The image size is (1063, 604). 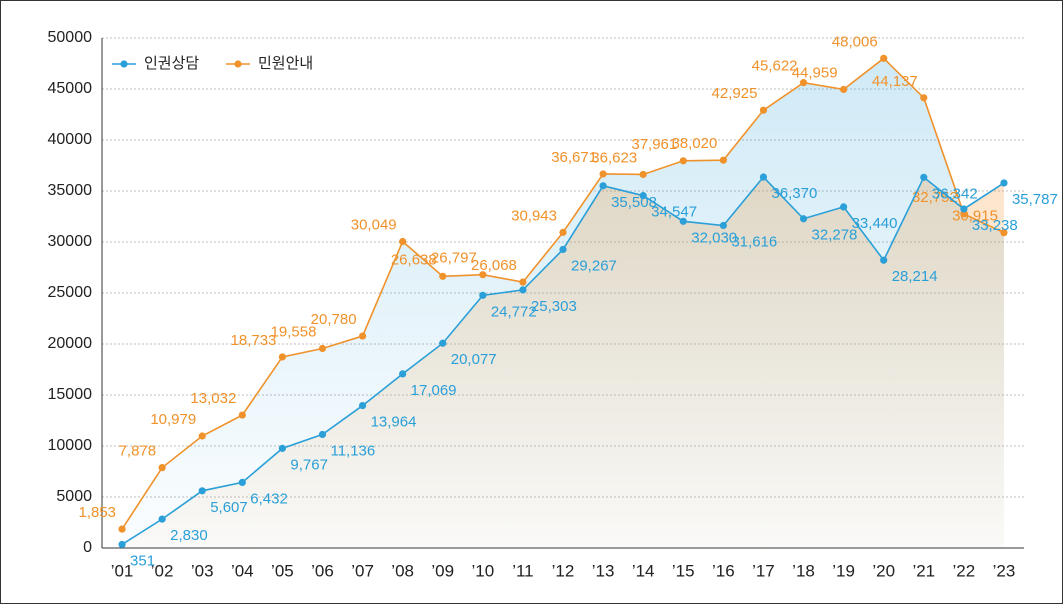 I want to click on x-tick-label: ’17, so click(x=763, y=570).